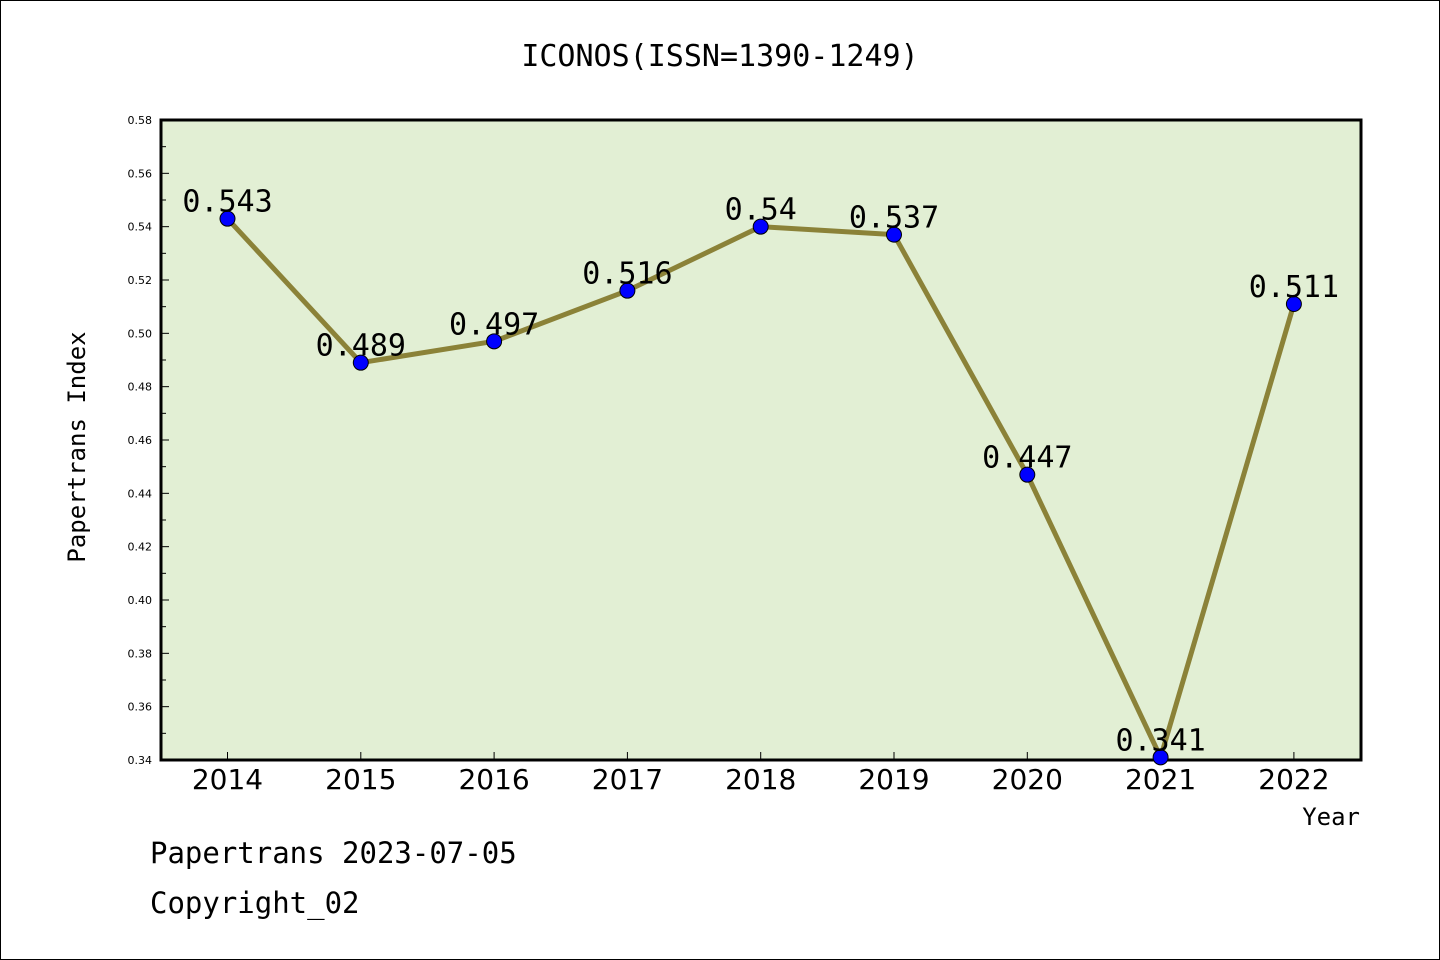  Describe the element at coordinates (361, 346) in the screenshot. I see `data-label: 0.489` at that location.